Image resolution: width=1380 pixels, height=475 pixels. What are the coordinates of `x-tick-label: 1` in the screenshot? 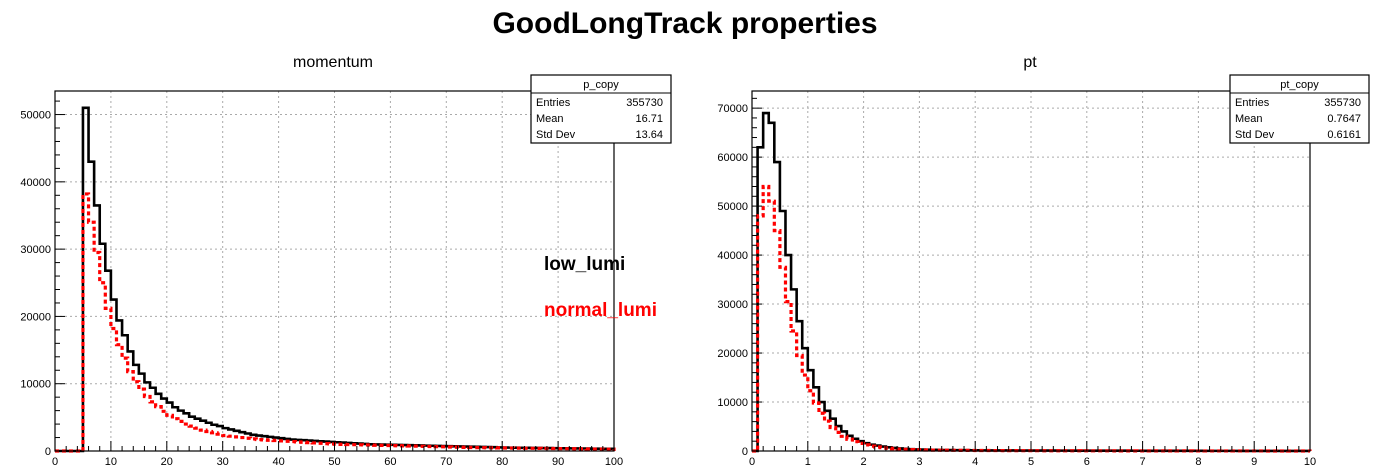 It's located at (808, 462).